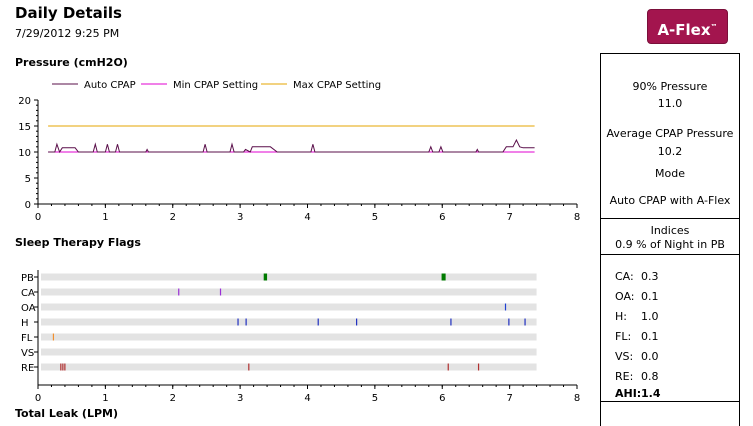 The image size is (753, 426). I want to click on index-oa: OA: 0.1, so click(637, 296).